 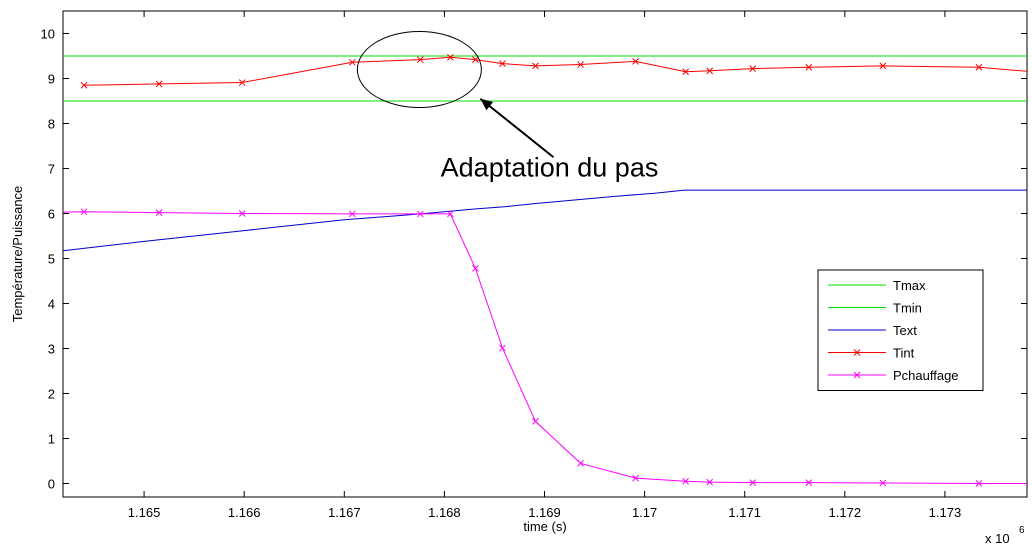 What do you see at coordinates (51, 304) in the screenshot?
I see `y-tick-label: 4` at bounding box center [51, 304].